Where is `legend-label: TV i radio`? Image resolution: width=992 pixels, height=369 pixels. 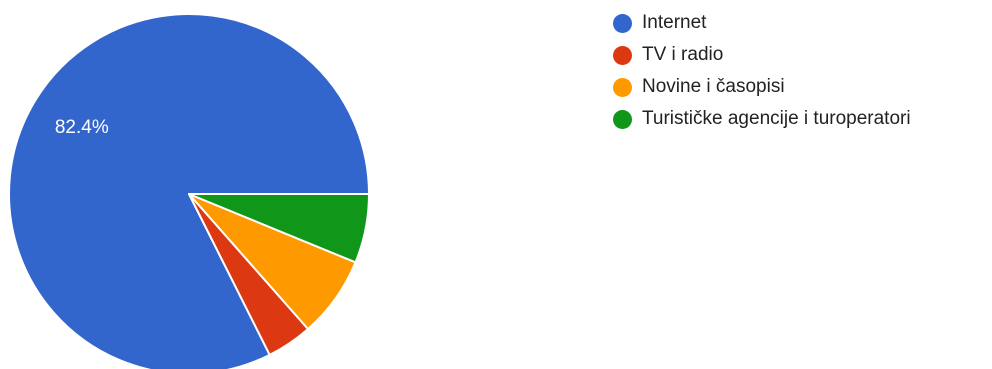 legend-label: TV i radio is located at coordinates (683, 54).